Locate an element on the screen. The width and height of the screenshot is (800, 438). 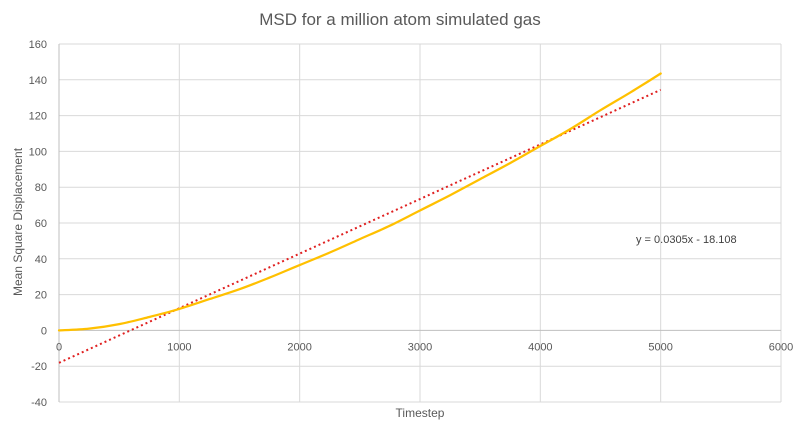
x-tick-label: 0 is located at coordinates (59, 347).